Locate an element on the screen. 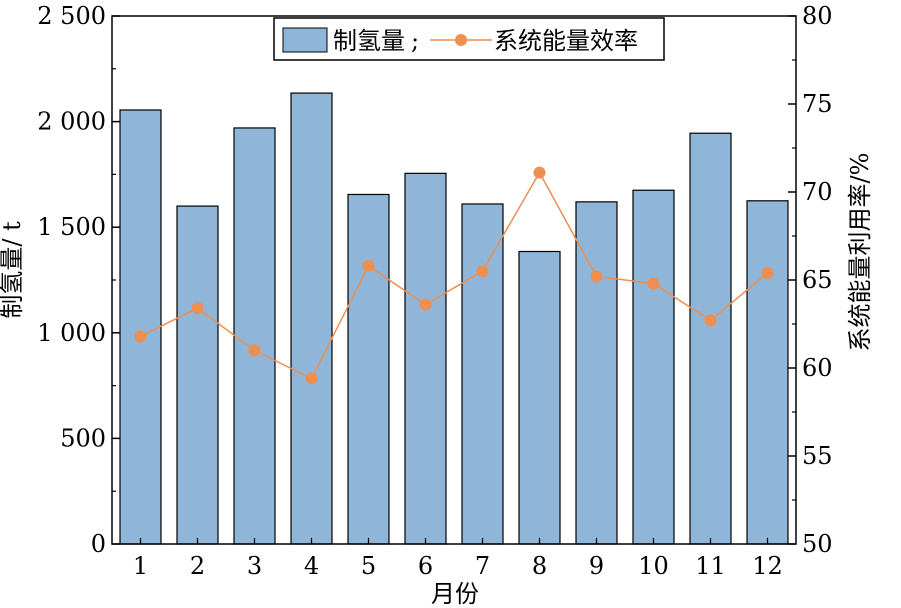 This screenshot has height=608, width=901. y2-tick-label: 65 is located at coordinates (817, 280).